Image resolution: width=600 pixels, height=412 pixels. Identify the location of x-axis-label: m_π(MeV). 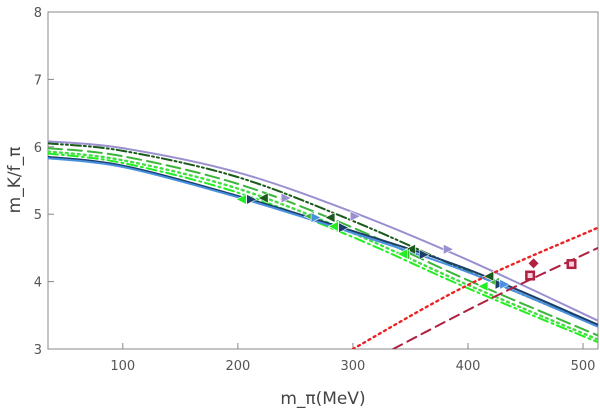
(322, 399).